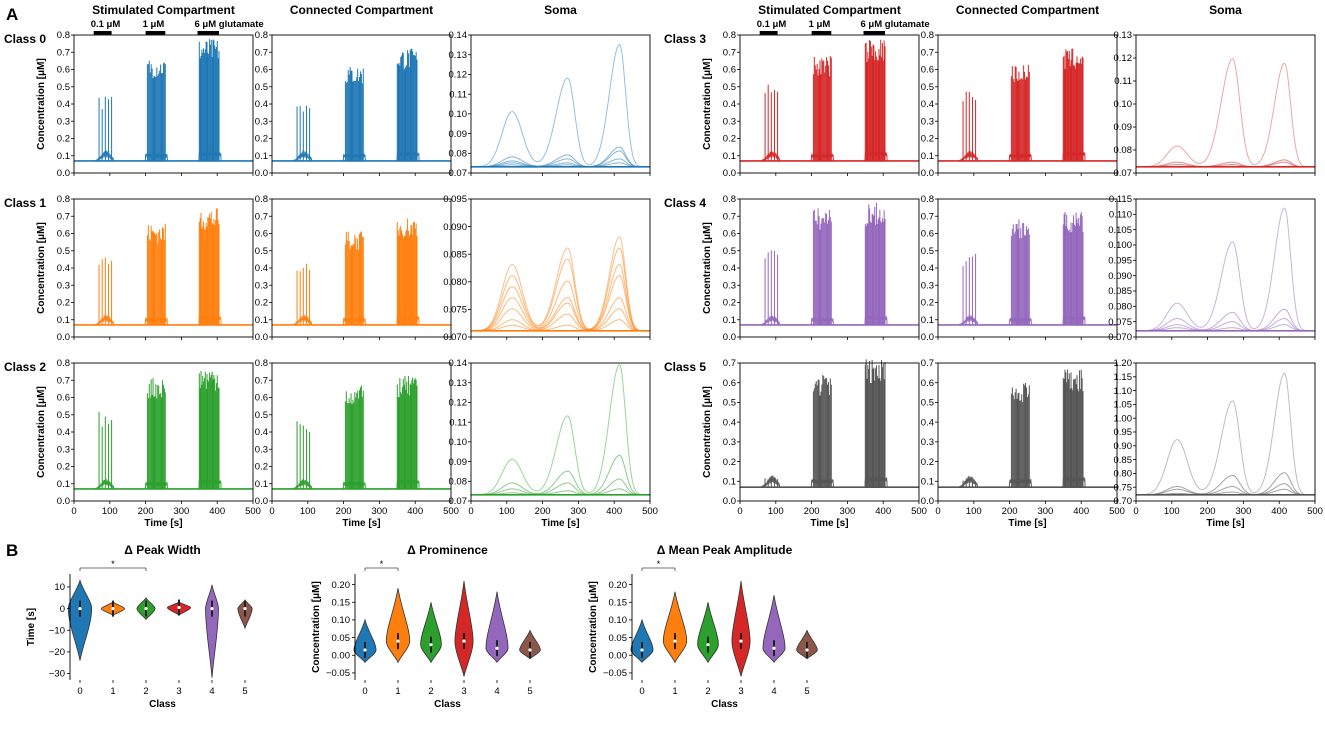  Describe the element at coordinates (529, 691) in the screenshot. I see `x-tick-label: 5` at that location.